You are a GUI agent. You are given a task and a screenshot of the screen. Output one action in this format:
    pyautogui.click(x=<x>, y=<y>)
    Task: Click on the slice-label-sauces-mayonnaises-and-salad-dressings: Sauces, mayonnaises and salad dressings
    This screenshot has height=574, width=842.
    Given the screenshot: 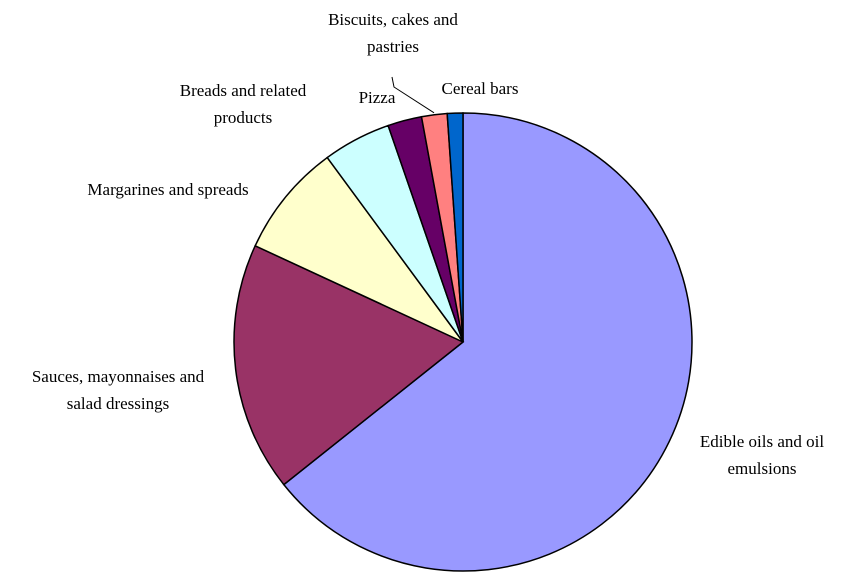 What is the action you would take?
    pyautogui.click(x=118, y=390)
    